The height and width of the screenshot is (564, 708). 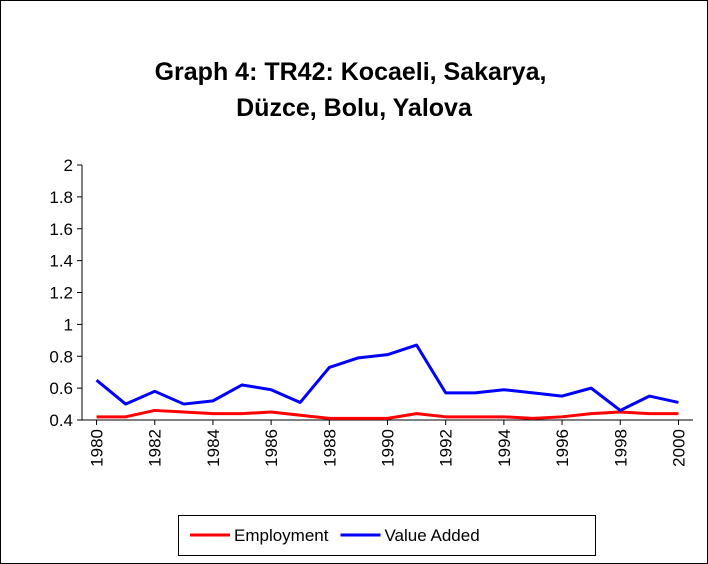 I want to click on legend-box, so click(x=387, y=535).